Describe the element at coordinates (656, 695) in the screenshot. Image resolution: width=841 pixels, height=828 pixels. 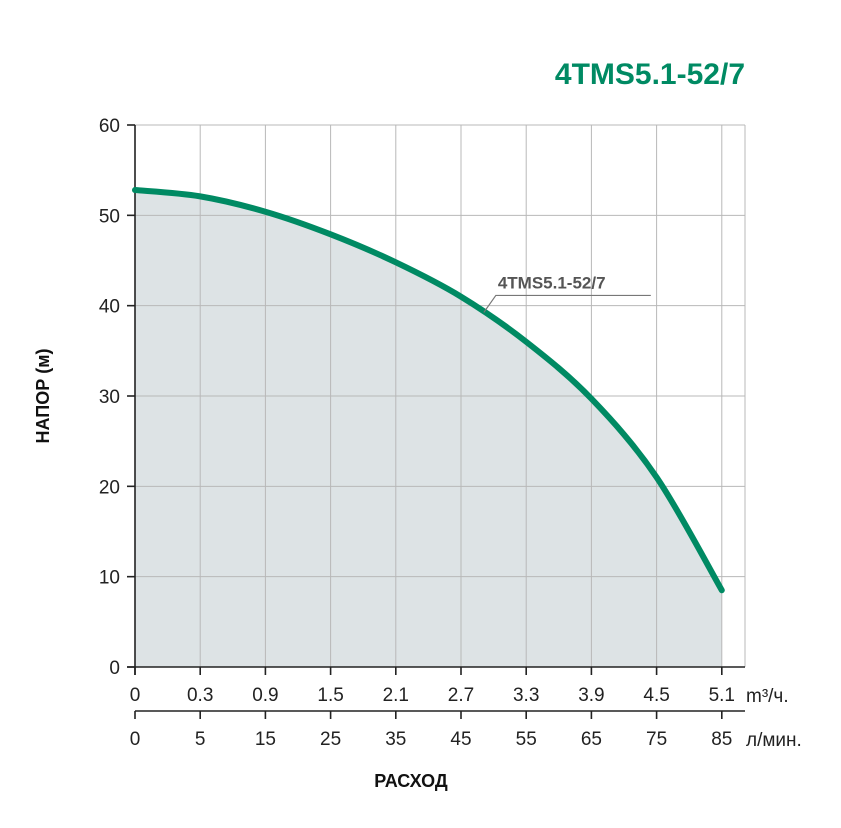
I see `x-tick-label-m3h: 4.5` at that location.